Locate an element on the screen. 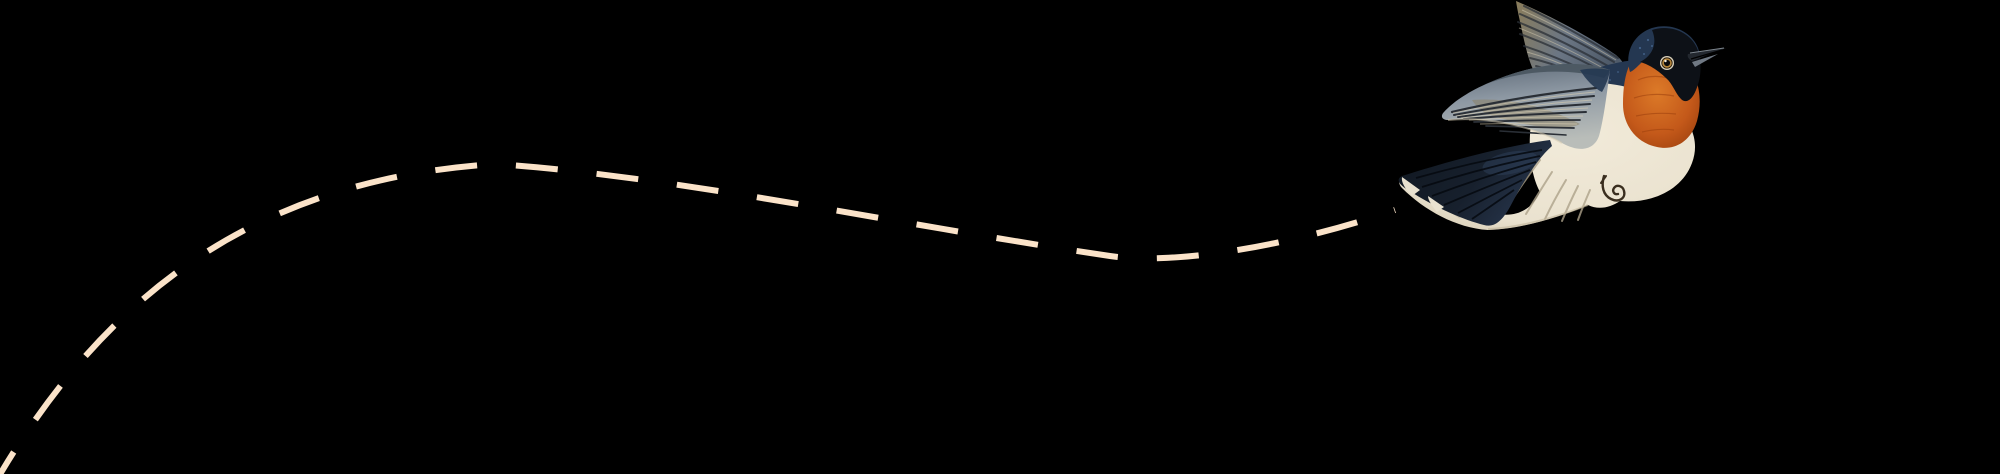 This screenshot has width=2000, height=474. eye is located at coordinates (1667, 63).